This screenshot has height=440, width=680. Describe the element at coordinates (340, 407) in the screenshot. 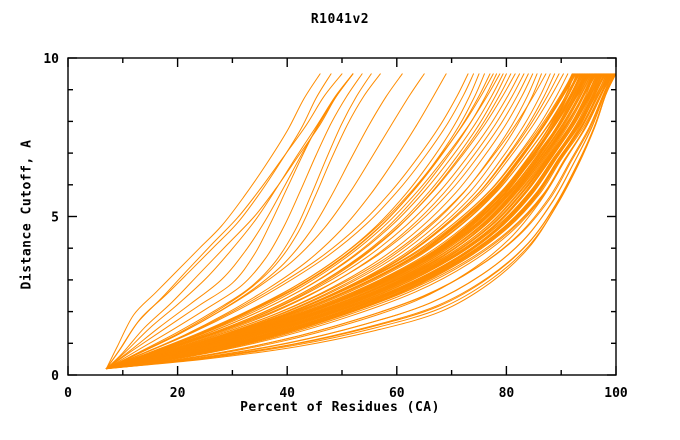

I see `x-axis-label: Percent of Residues (CA)` at that location.